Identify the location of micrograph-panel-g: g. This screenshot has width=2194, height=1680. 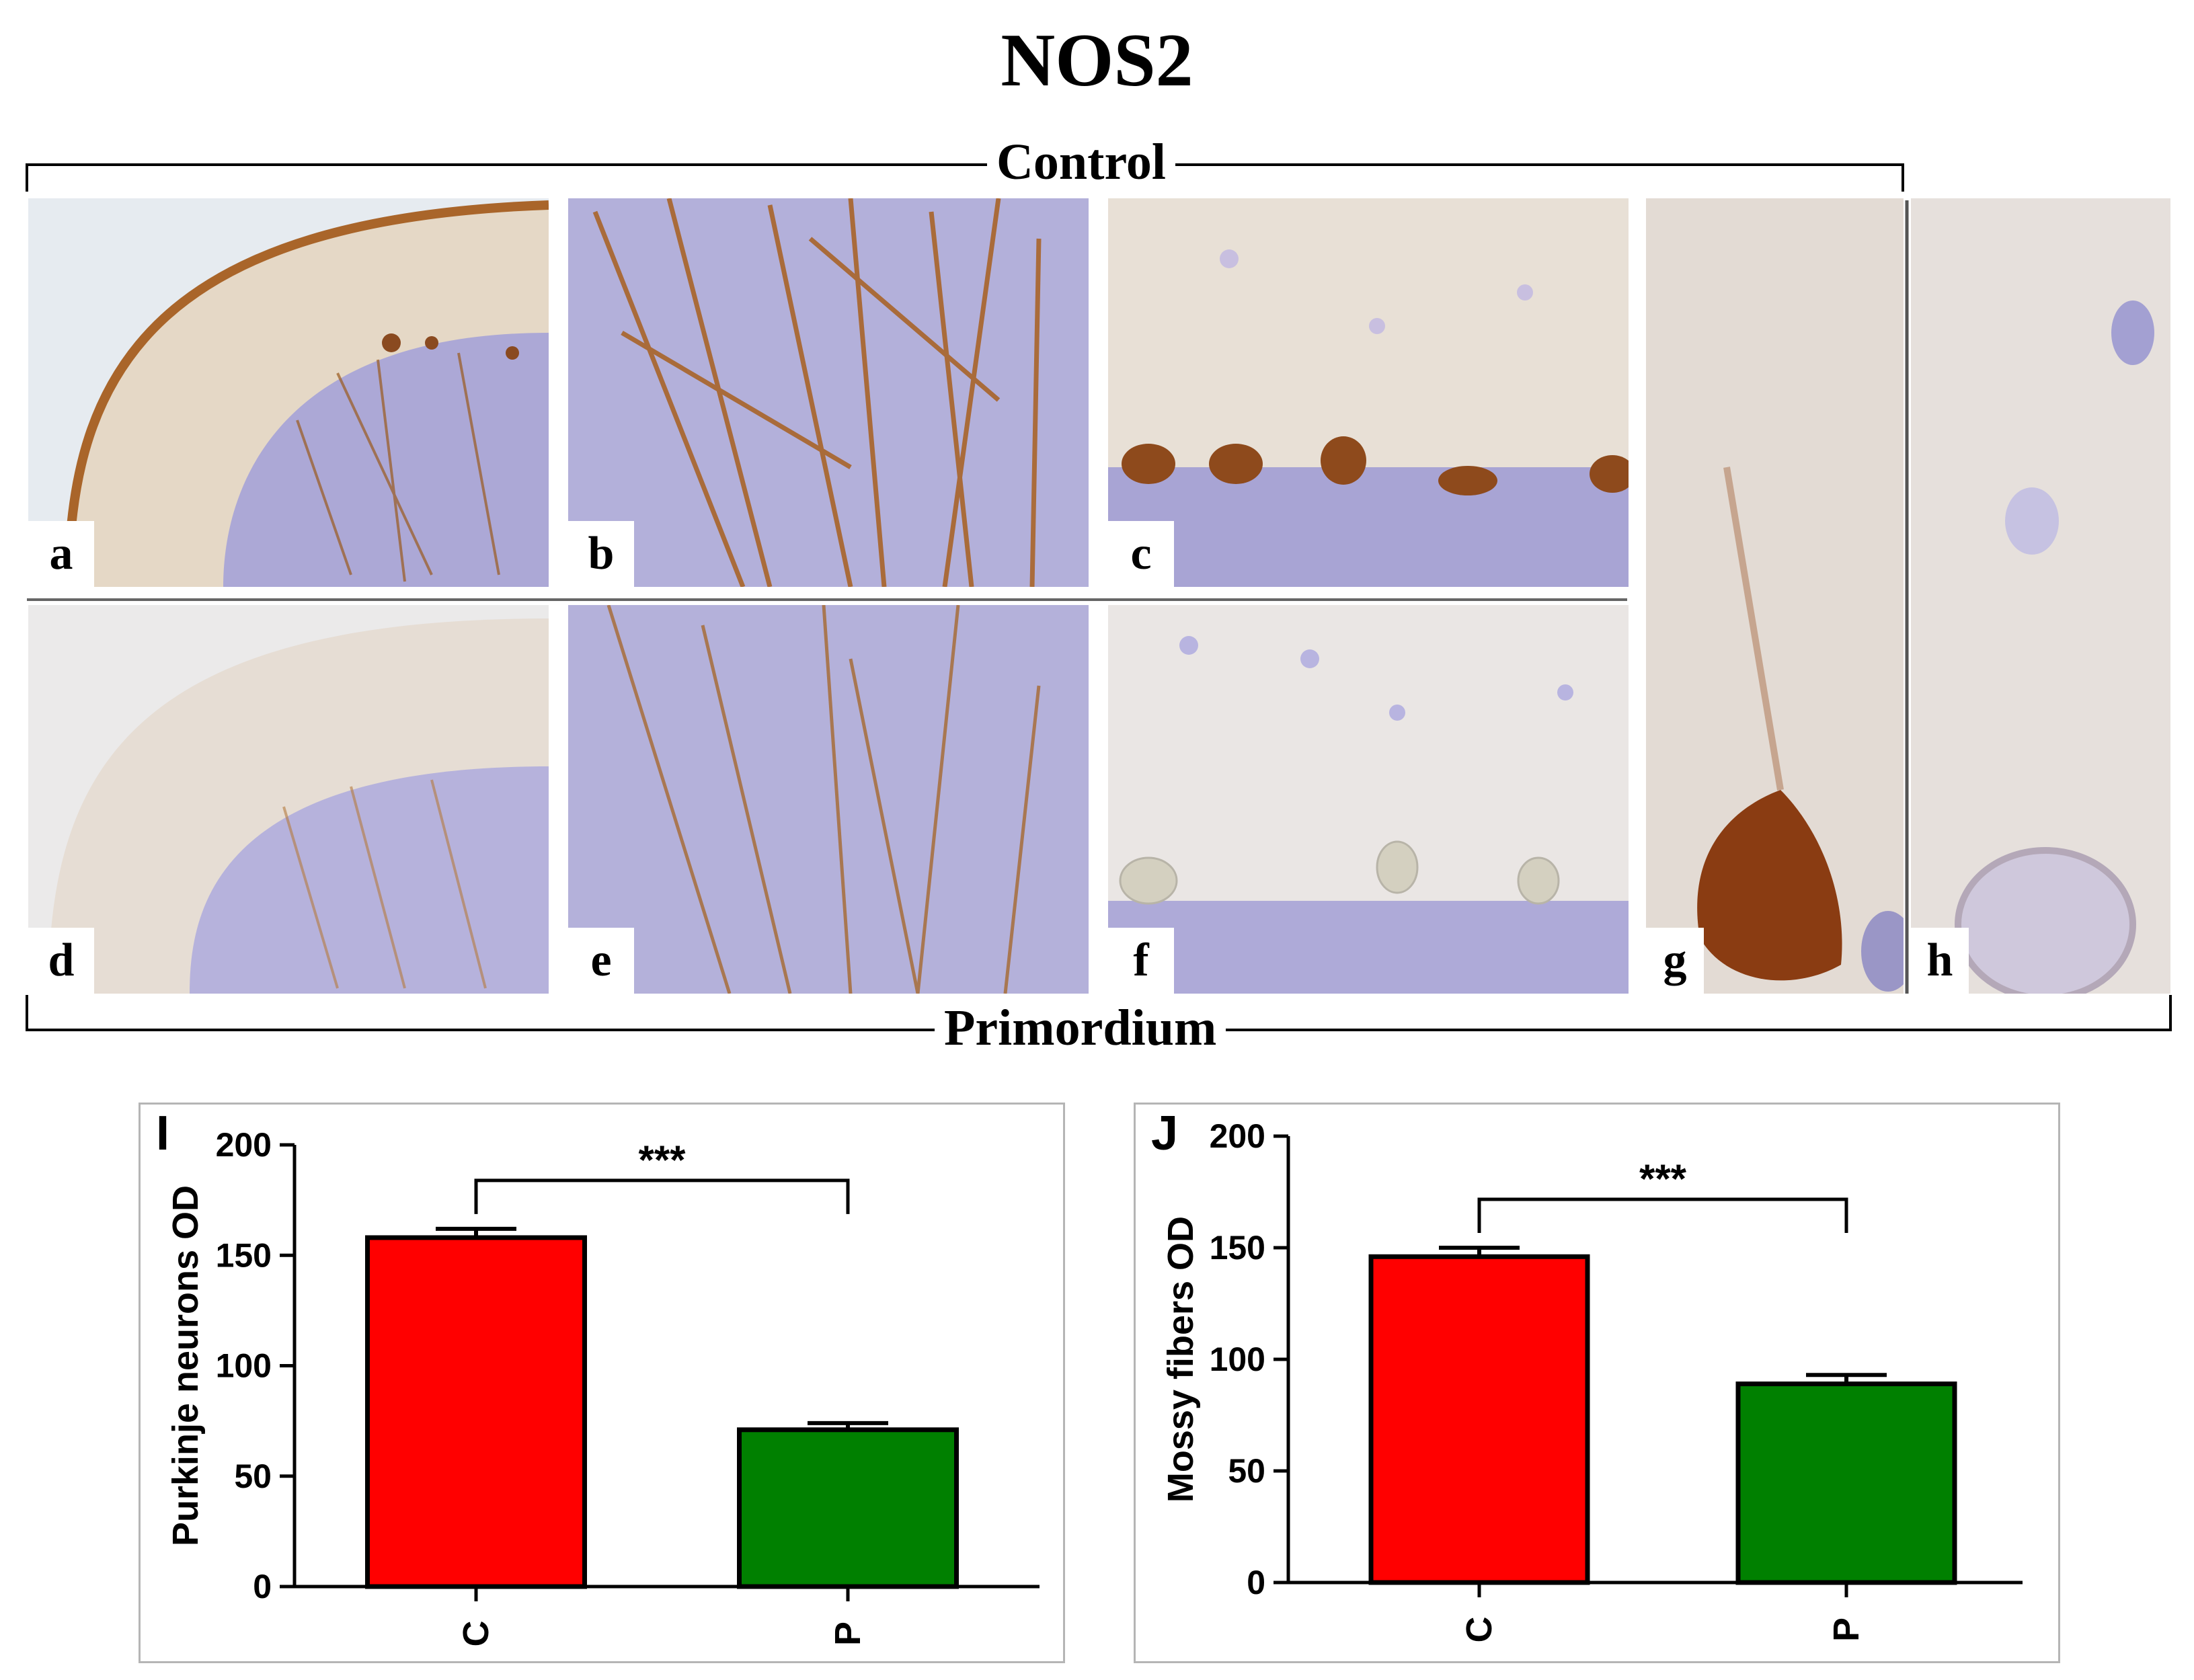
(1775, 596).